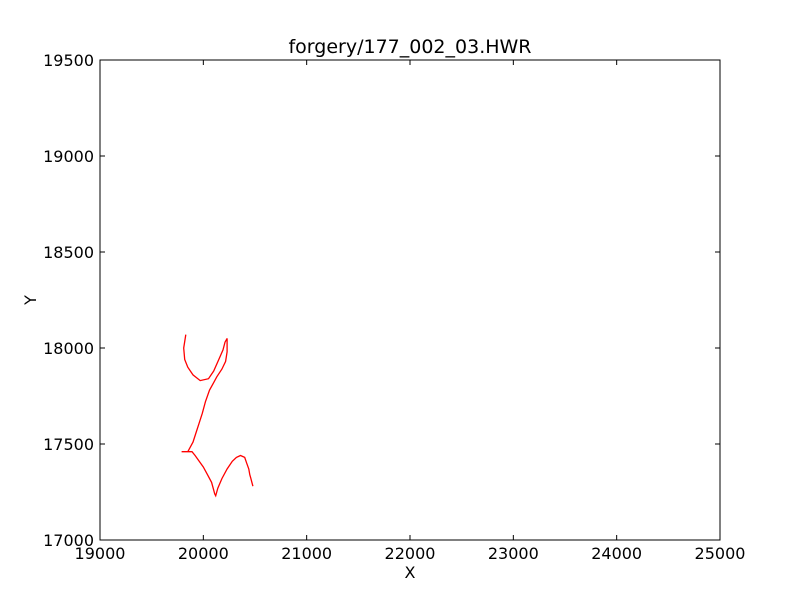 The width and height of the screenshot is (800, 600). I want to click on y-tick-label: 17500, so click(68, 444).